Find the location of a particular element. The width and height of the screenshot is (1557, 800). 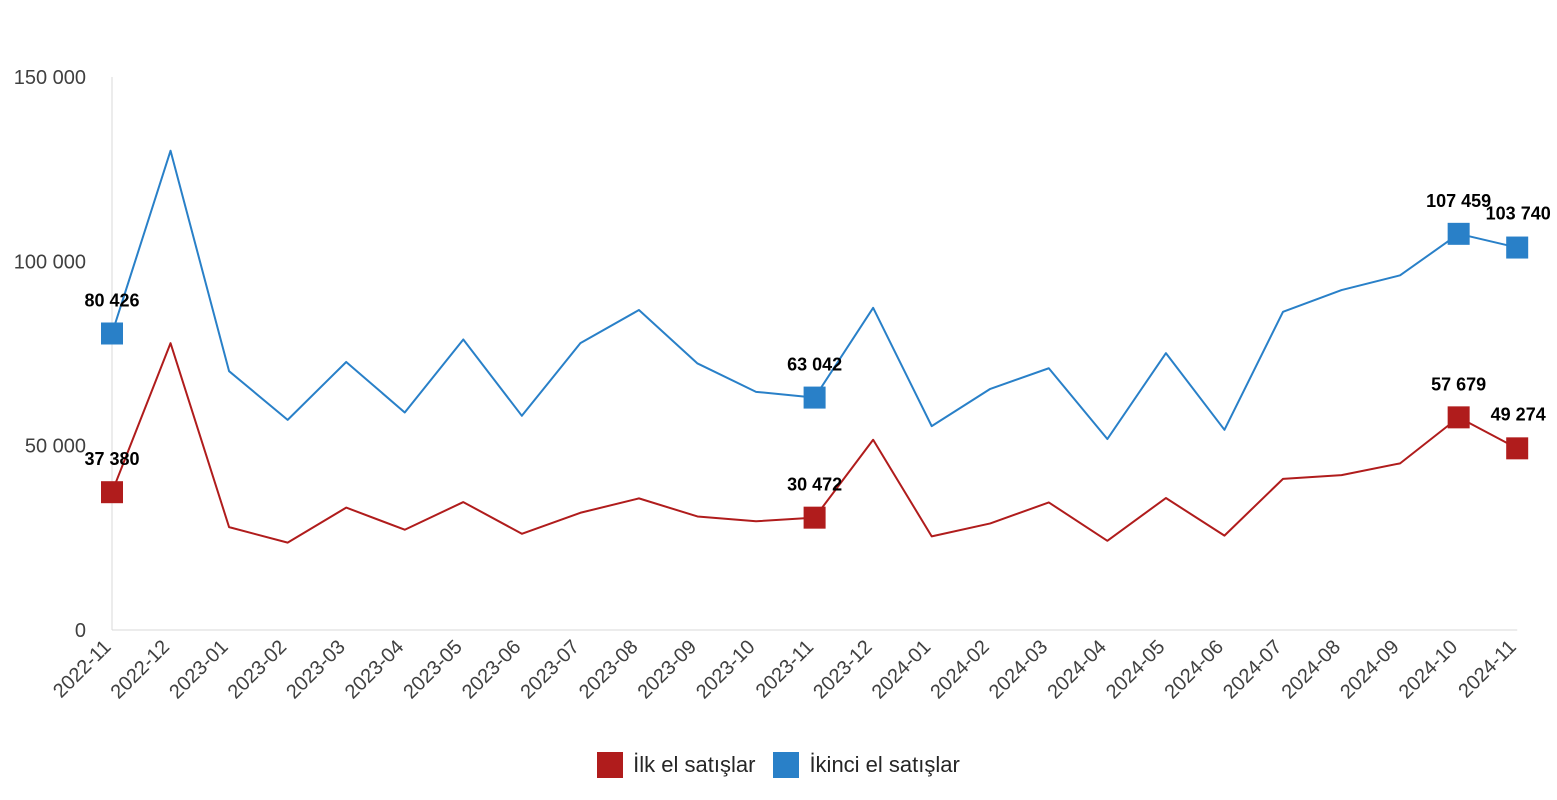

x-tick-label: 2024-06 is located at coordinates (1194, 669).